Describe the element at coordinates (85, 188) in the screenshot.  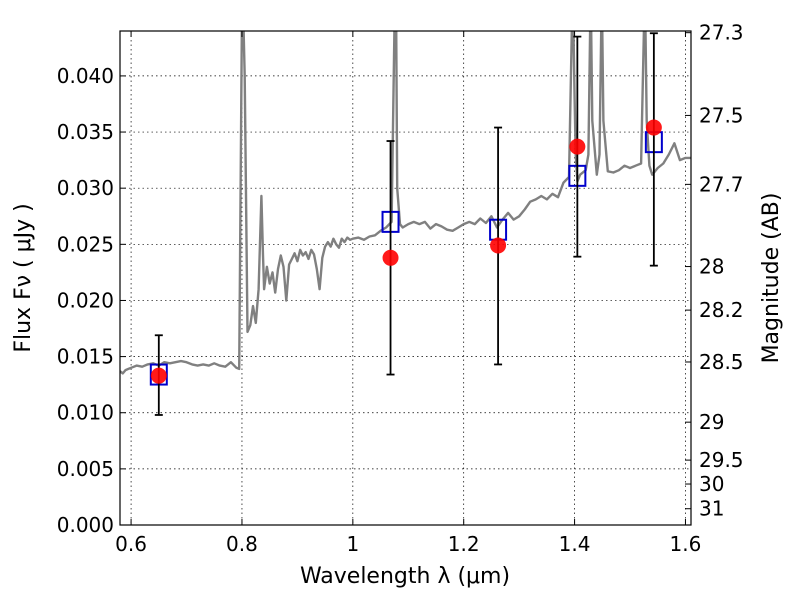
I see `y-tick-label: 0.030` at that location.